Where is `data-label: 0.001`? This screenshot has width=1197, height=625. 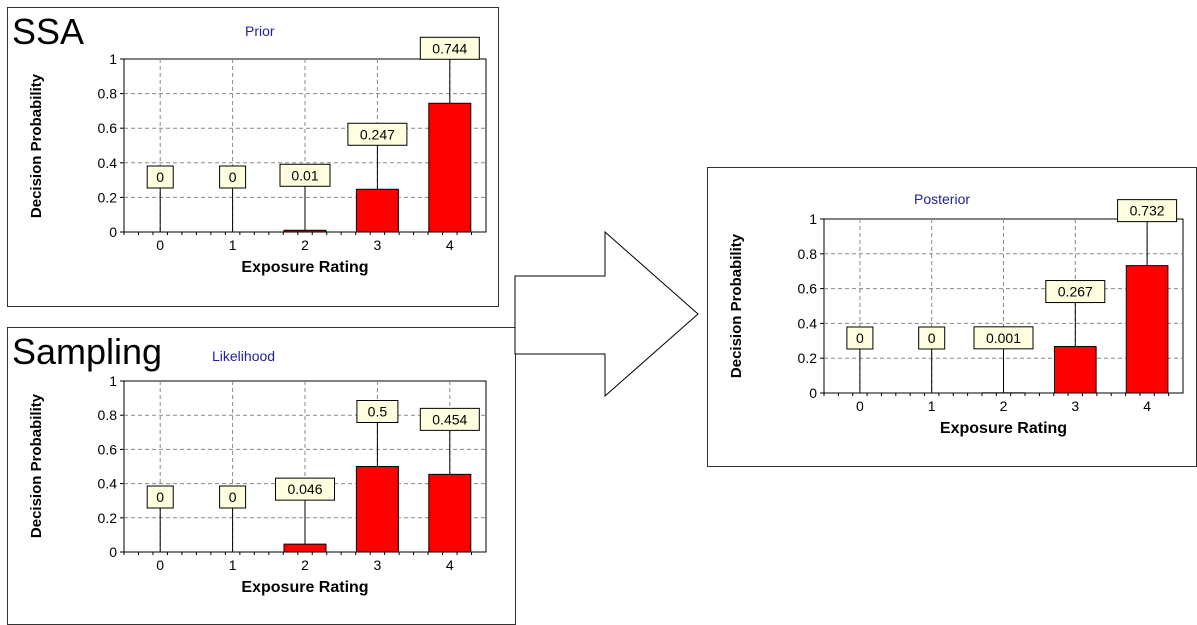 data-label: 0.001 is located at coordinates (1003, 338).